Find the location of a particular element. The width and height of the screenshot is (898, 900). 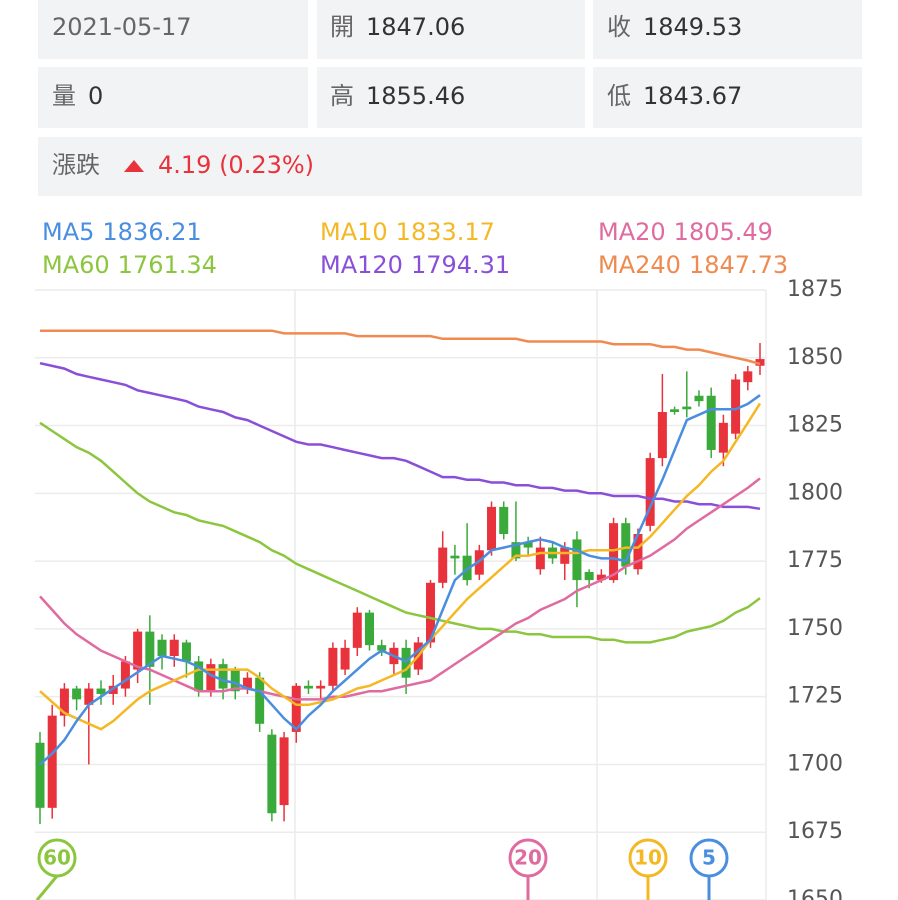

date: 2021-05-17 is located at coordinates (121, 27).